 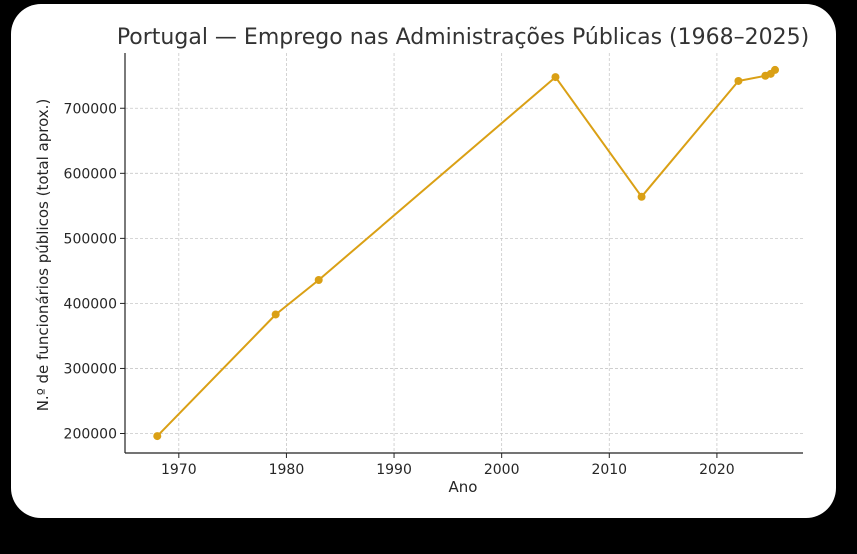 I want to click on y-tick-label: 300000, so click(x=90, y=369).